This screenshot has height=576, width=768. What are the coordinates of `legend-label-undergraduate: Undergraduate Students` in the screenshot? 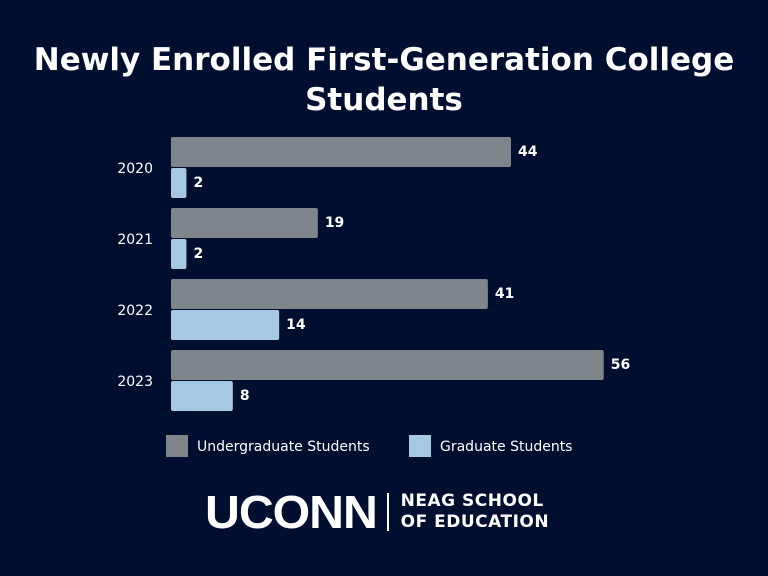 It's located at (283, 447).